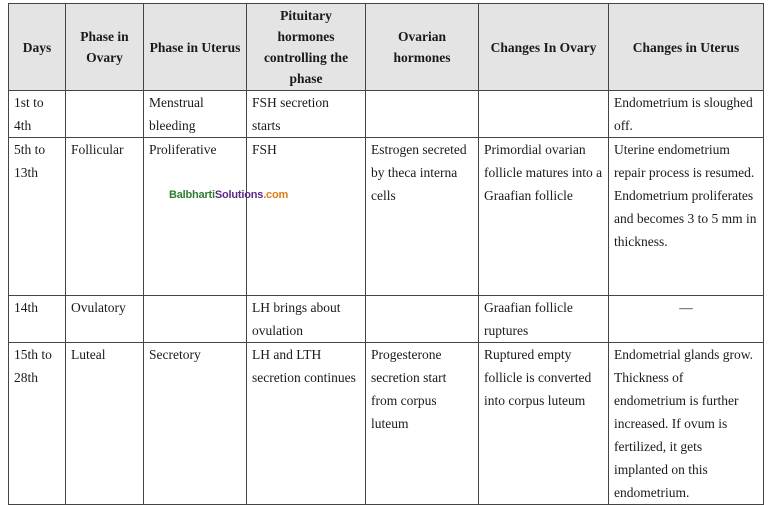  I want to click on cell: Estrogen secreted by theca interna cells, so click(422, 216).